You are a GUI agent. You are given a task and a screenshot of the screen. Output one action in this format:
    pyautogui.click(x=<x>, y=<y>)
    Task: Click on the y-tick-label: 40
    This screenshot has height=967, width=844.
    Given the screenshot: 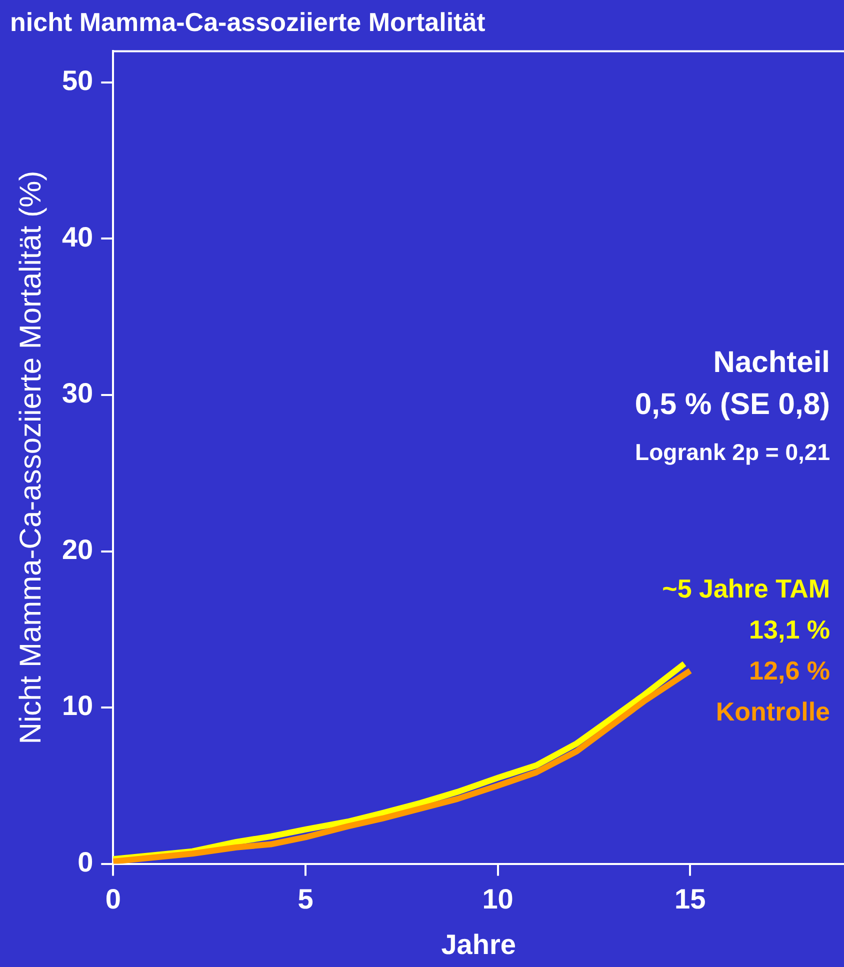 What is the action you would take?
    pyautogui.click(x=78, y=236)
    